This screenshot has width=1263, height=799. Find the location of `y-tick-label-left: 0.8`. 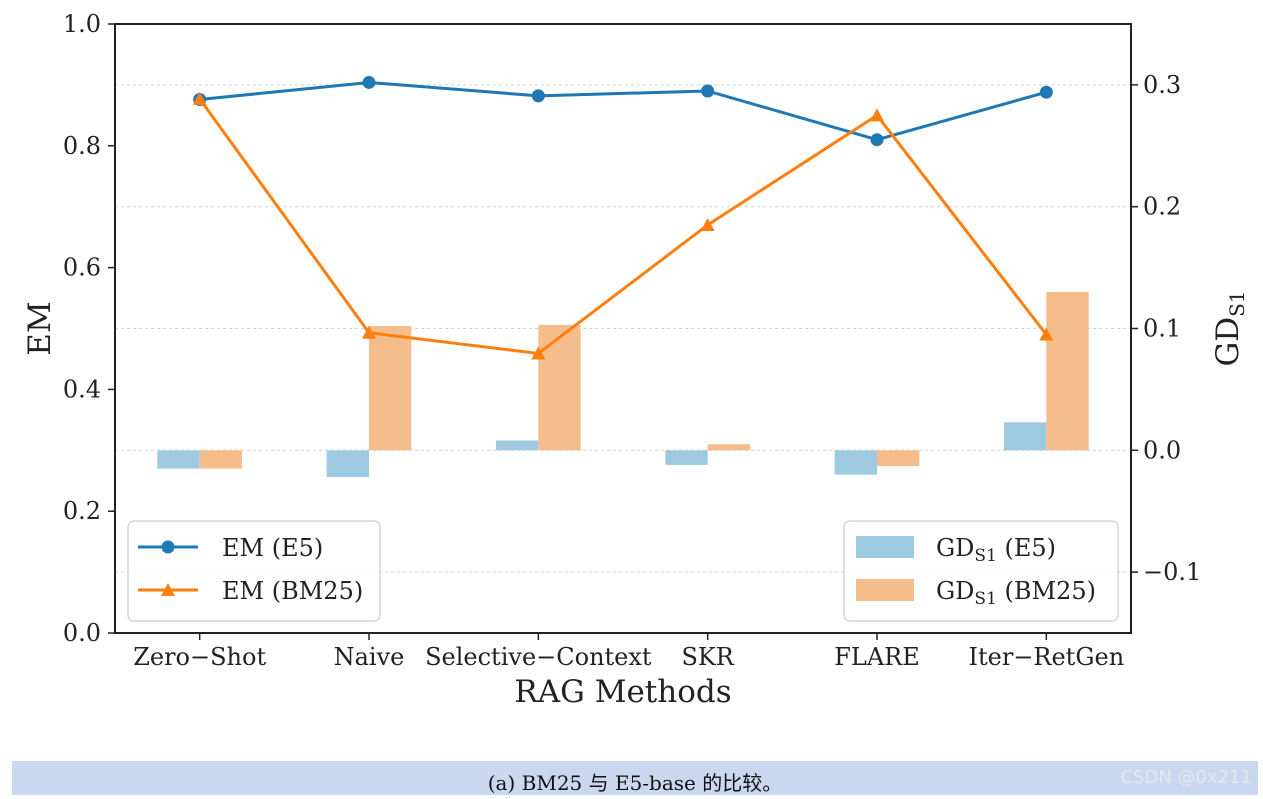

y-tick-label-left: 0.8 is located at coordinates (82, 146).